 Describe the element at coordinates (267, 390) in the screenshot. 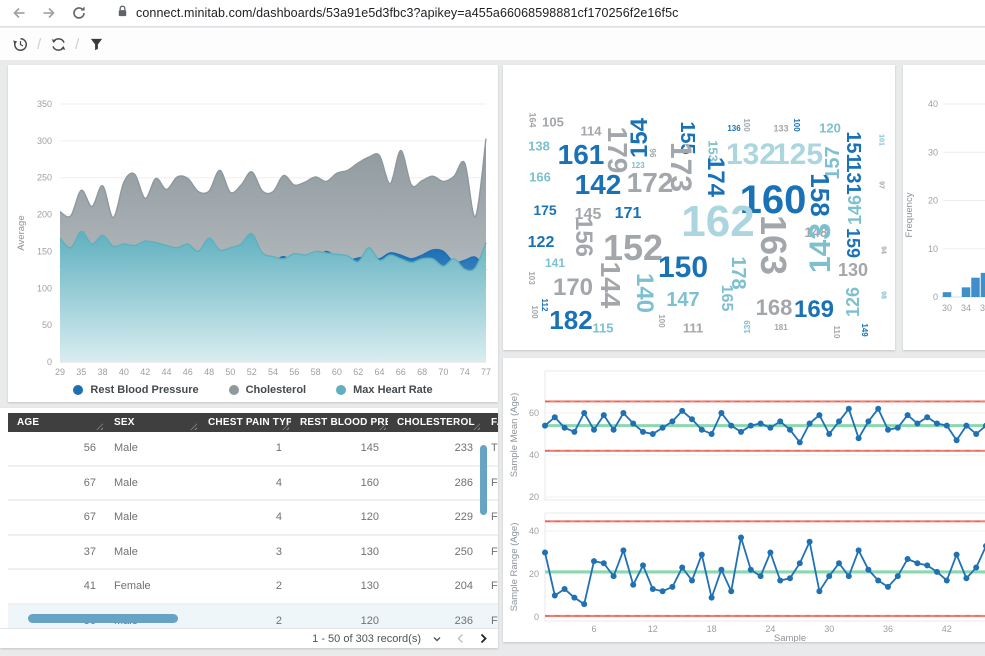

I see `legend-item-1: Cholesterol` at that location.